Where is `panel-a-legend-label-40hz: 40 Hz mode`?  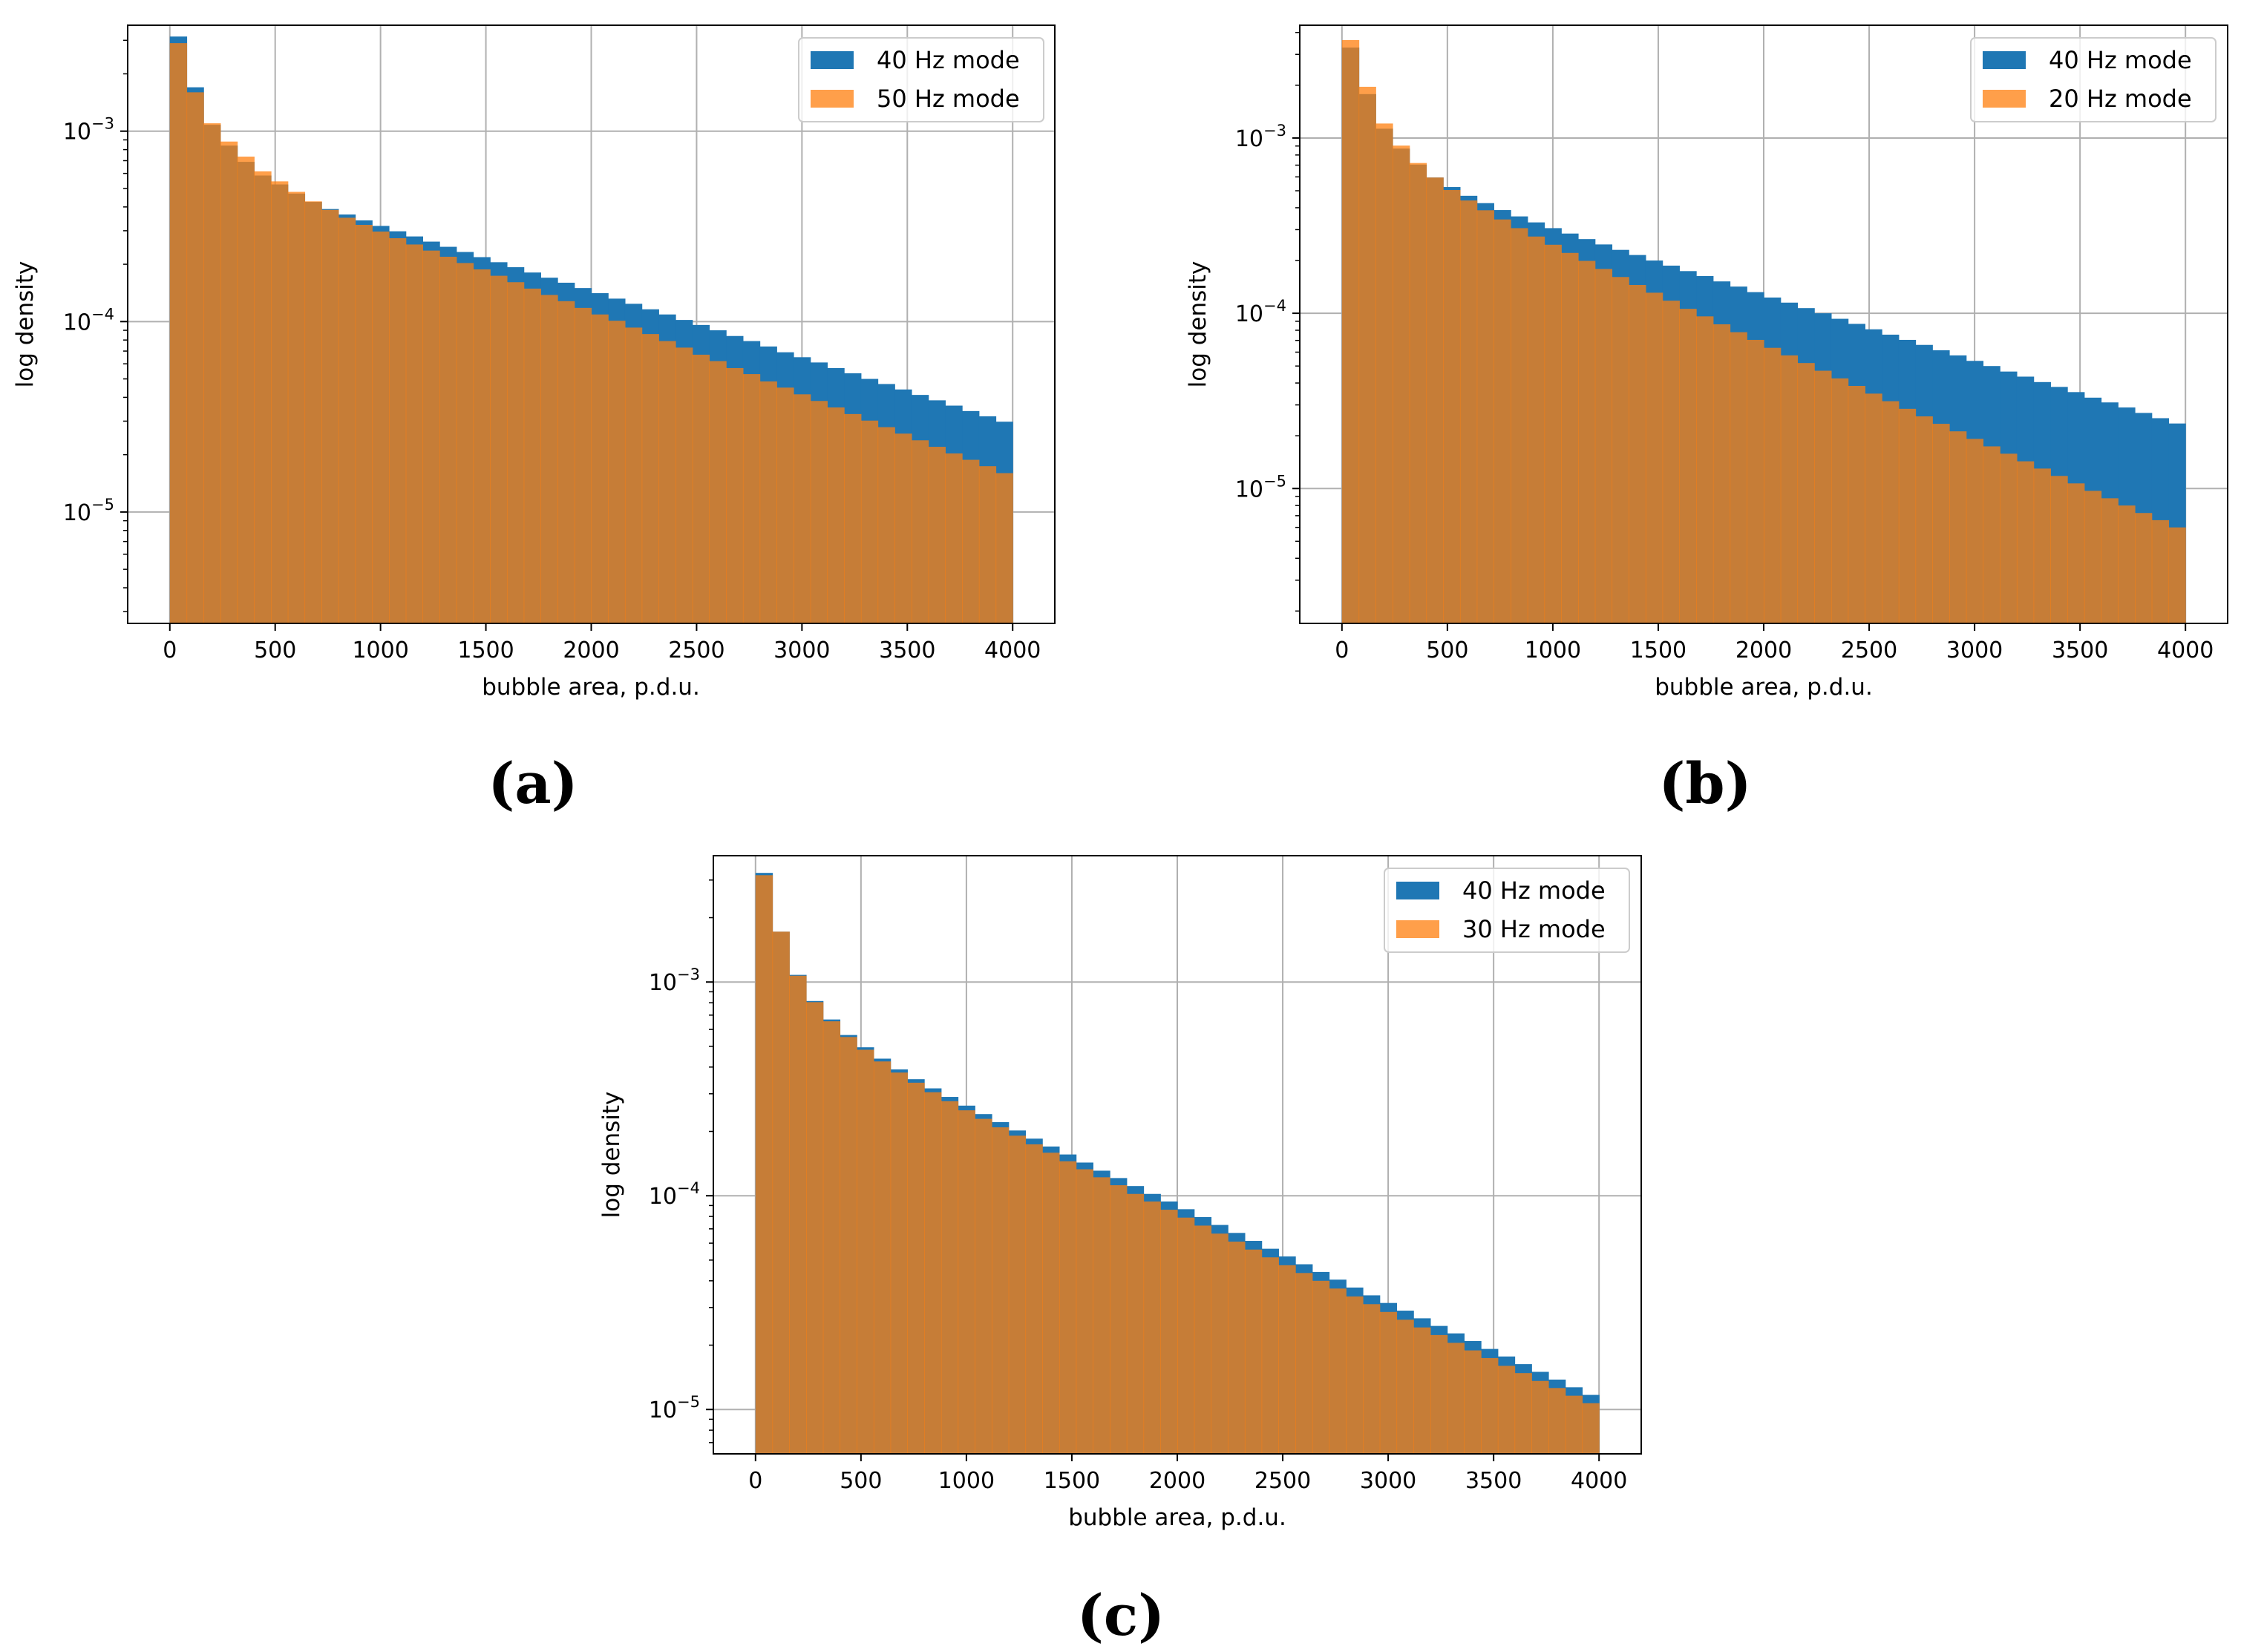 panel-a-legend-label-40hz: 40 Hz mode is located at coordinates (948, 60).